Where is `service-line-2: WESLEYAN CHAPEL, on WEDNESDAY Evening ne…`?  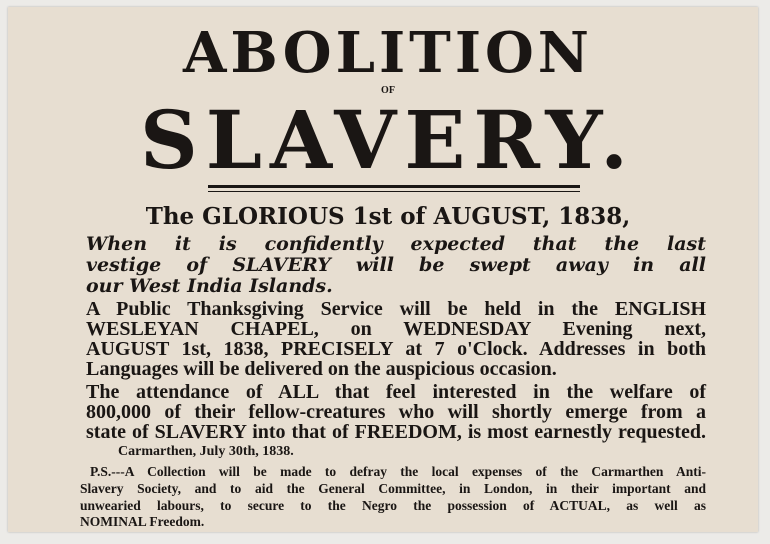 service-line-2: WESLEYAN CHAPEL, on WEDNESDAY Evening ne… is located at coordinates (396, 329).